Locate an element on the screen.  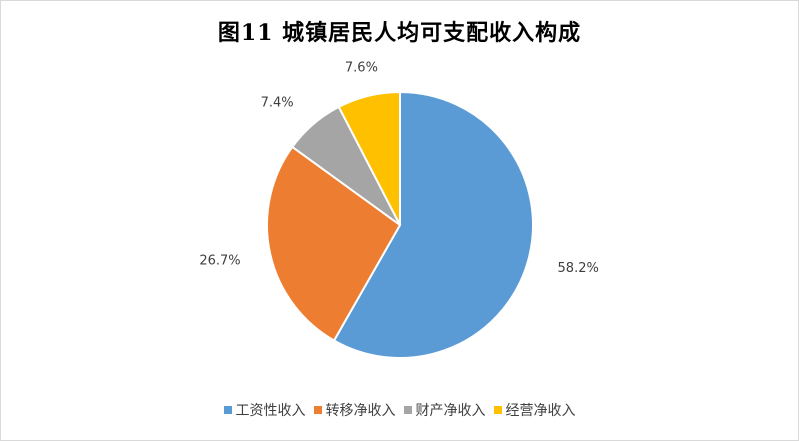
label-business-income: 7.6% is located at coordinates (361, 68).